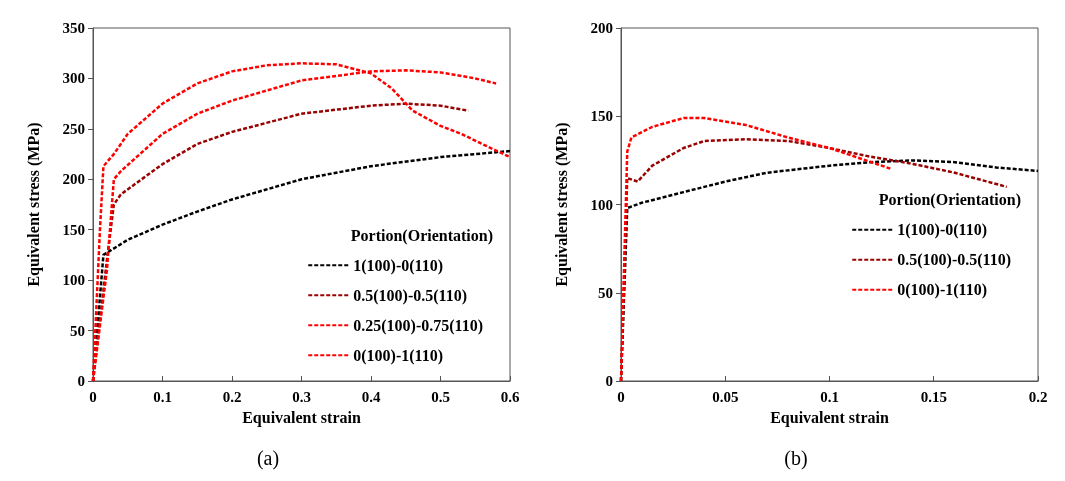  Describe the element at coordinates (510, 396) in the screenshot. I see `x-tick-label: 0.6` at that location.